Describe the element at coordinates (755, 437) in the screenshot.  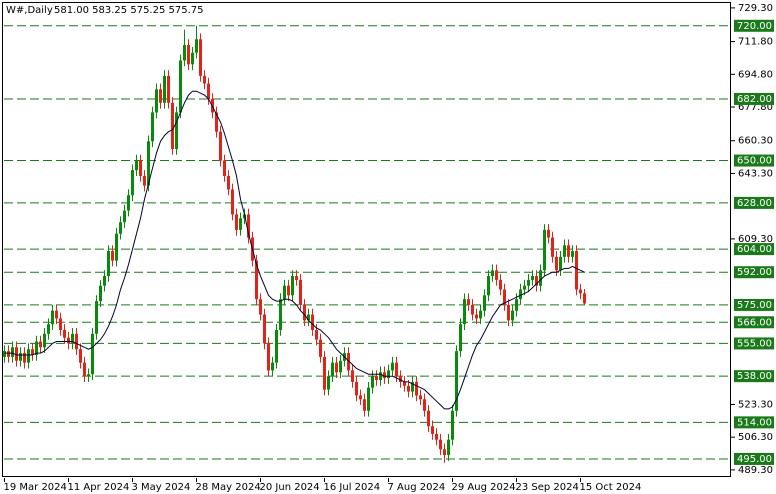
I see `y-tick-label: 506.30` at that location.